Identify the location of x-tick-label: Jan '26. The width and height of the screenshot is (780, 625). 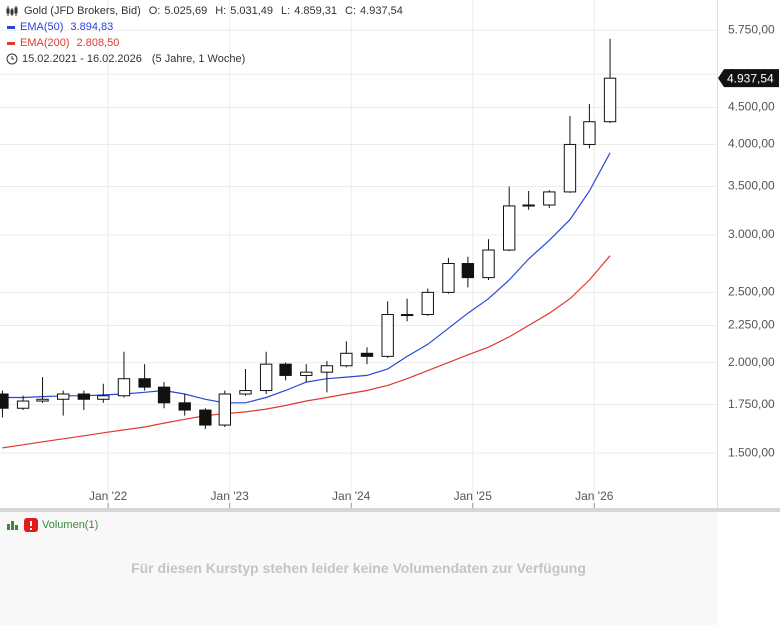
(594, 496).